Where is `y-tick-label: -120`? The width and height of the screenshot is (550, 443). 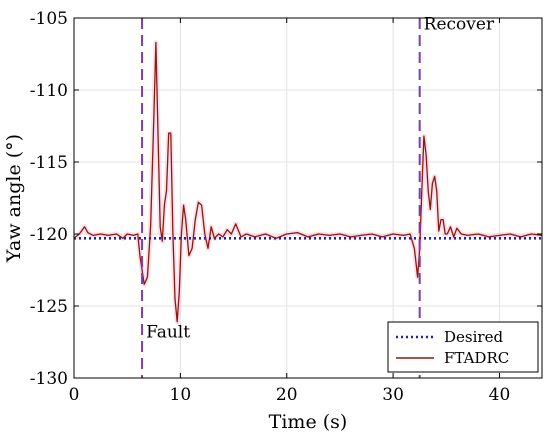
y-tick-label: -120 is located at coordinates (49, 235).